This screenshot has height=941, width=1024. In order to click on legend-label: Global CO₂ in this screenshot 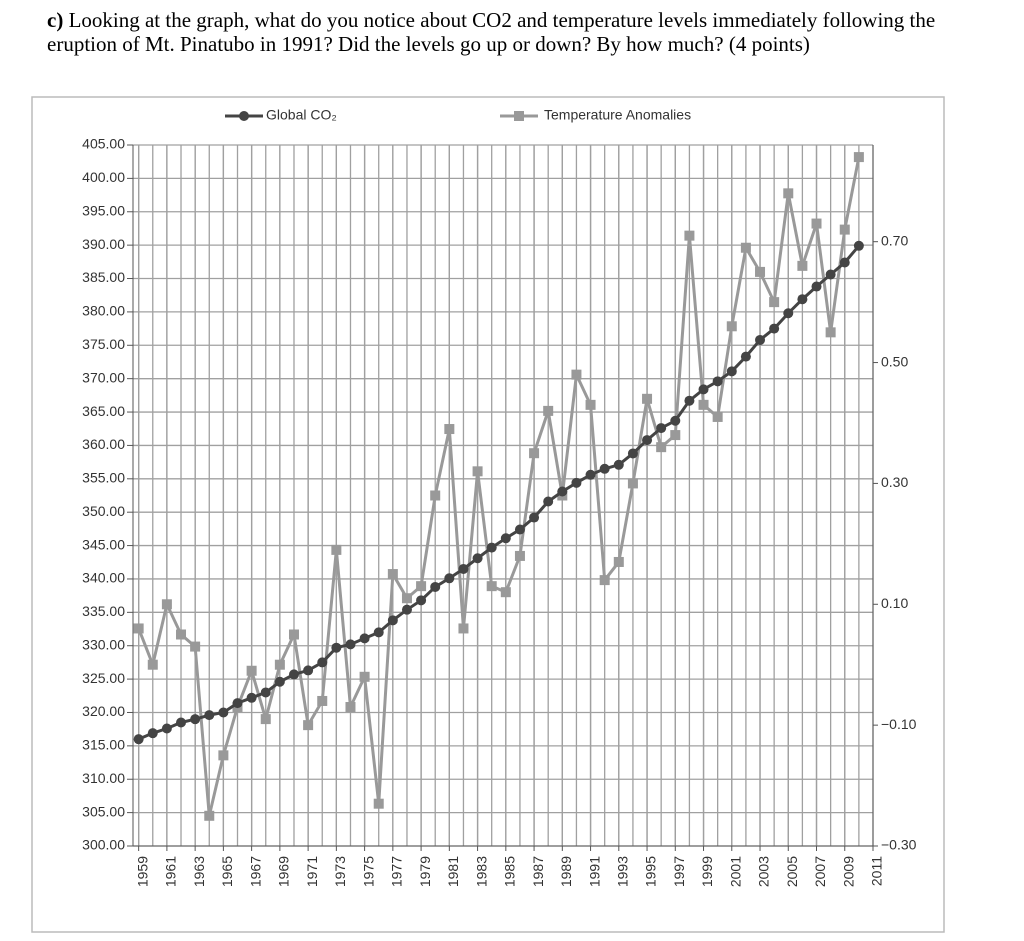, I will do `click(301, 115)`.